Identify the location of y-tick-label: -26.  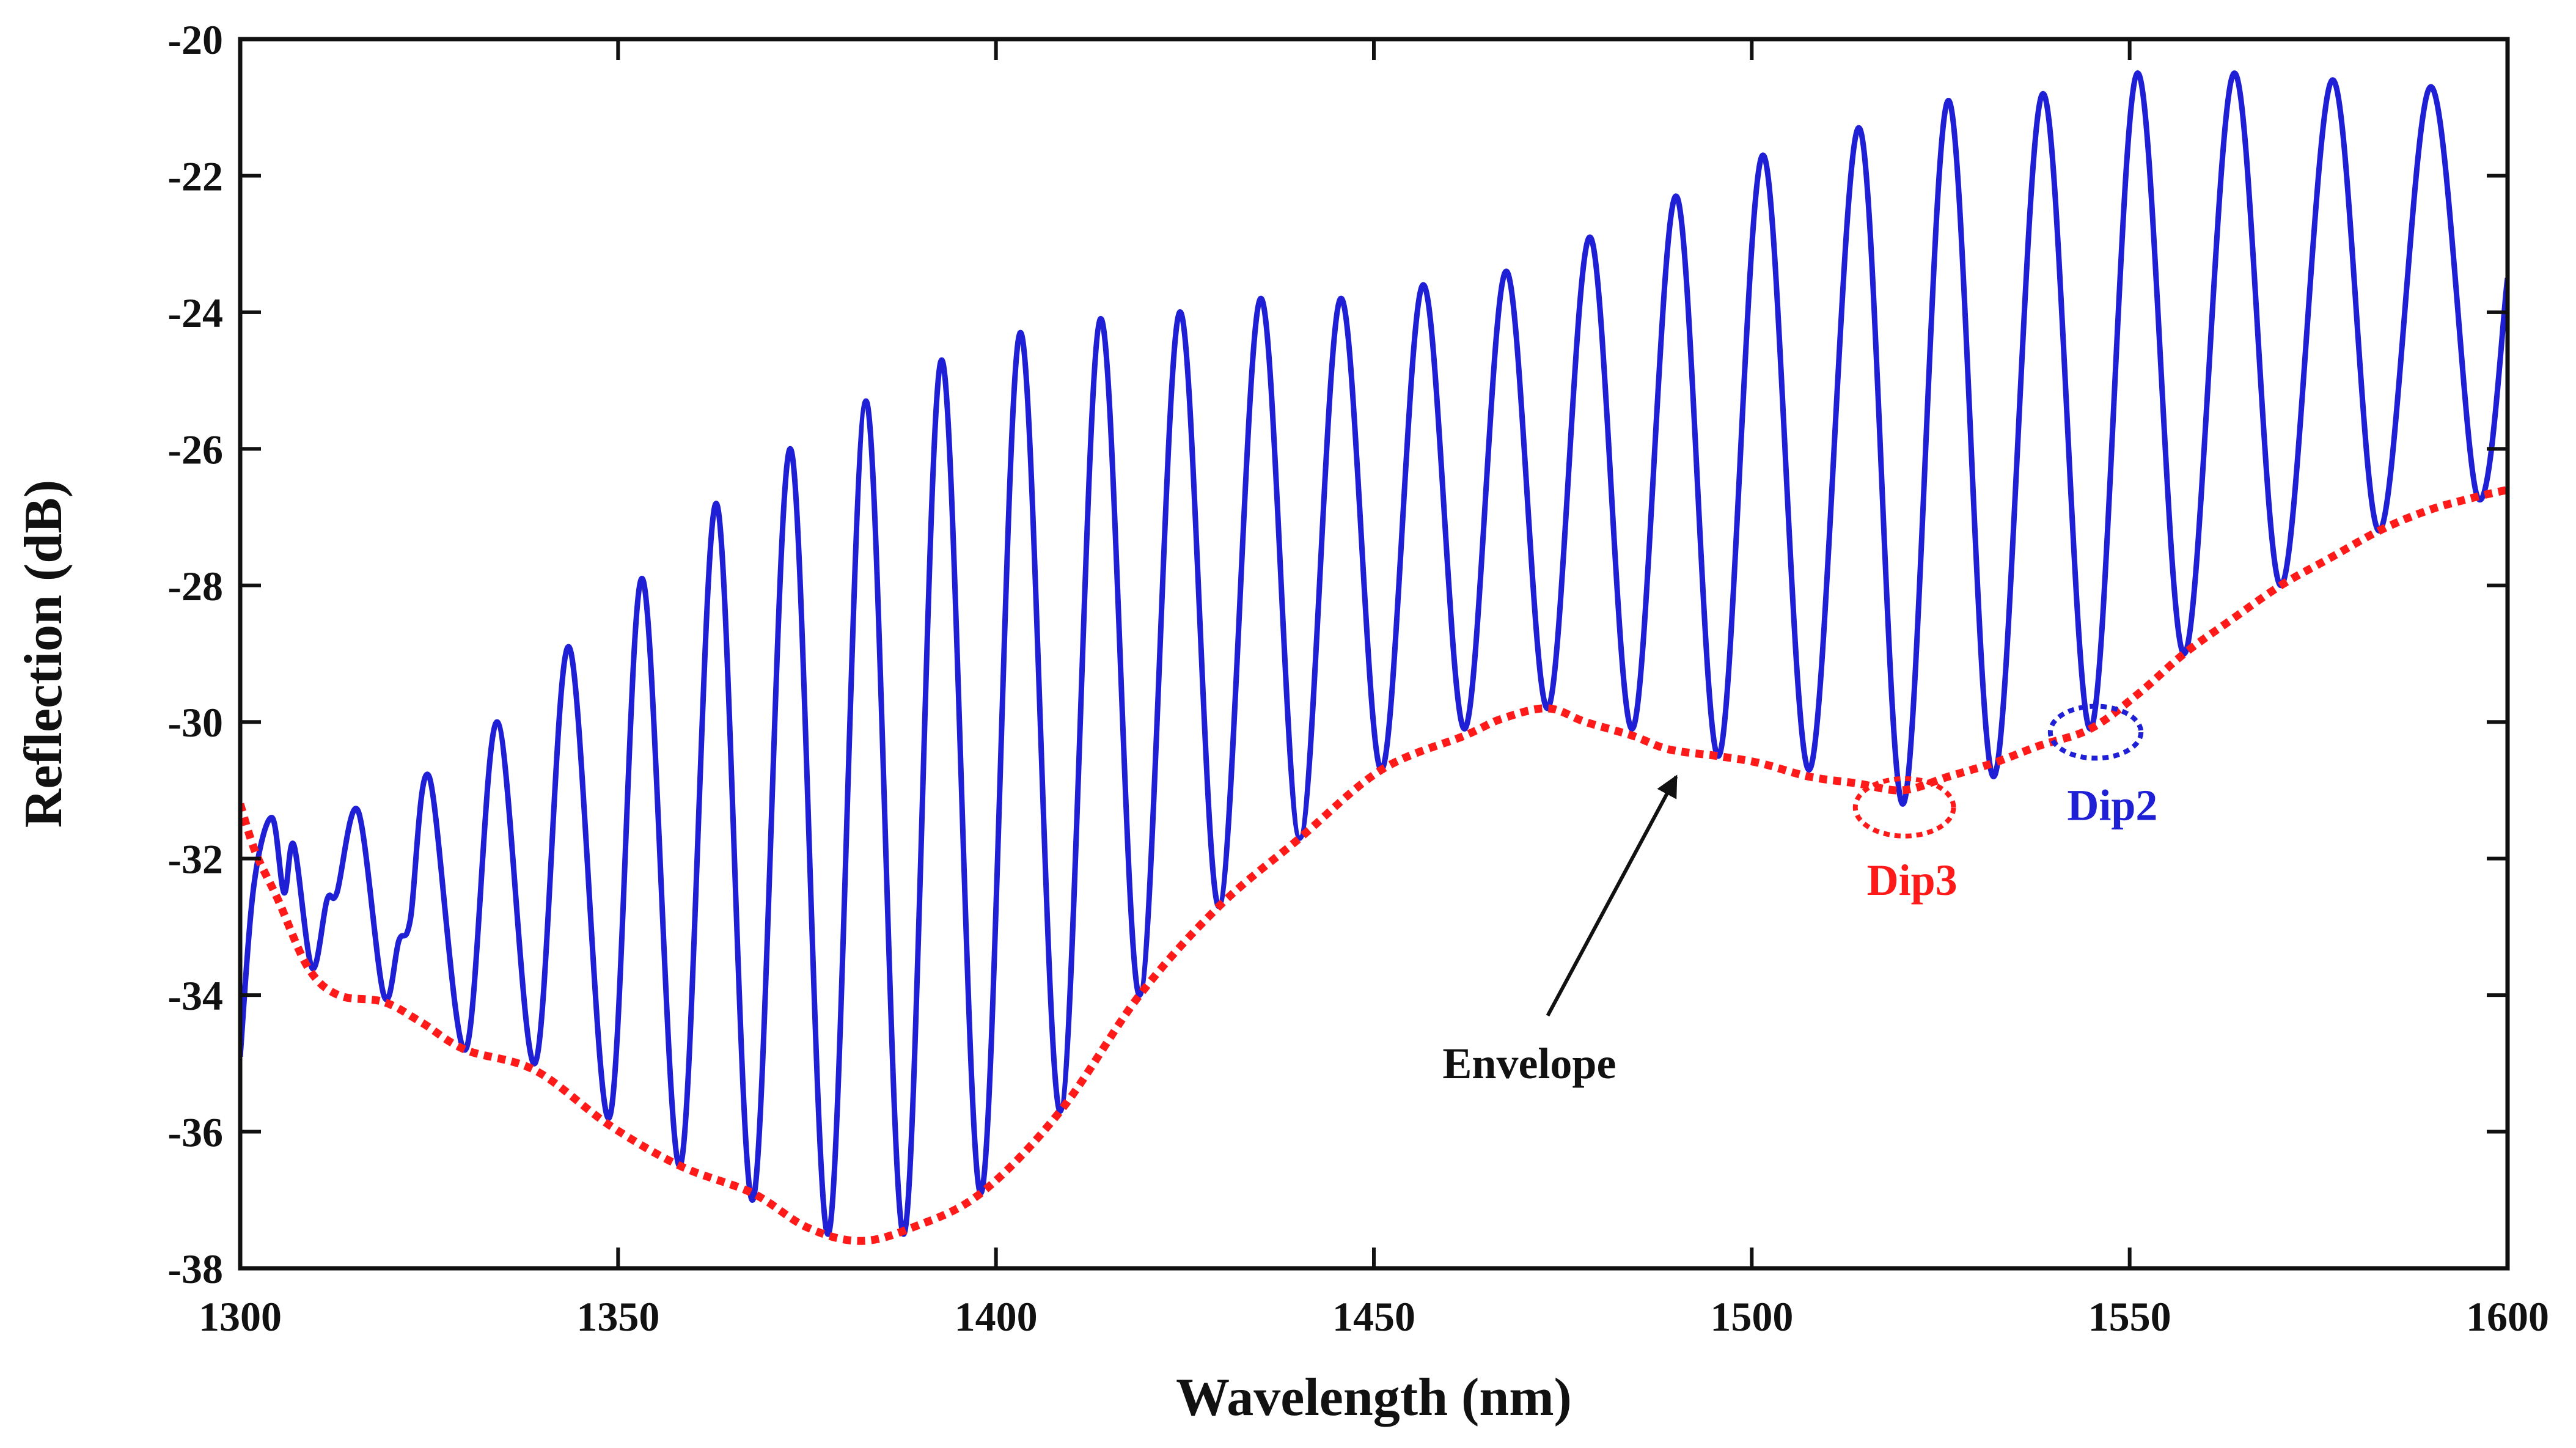
(195, 449).